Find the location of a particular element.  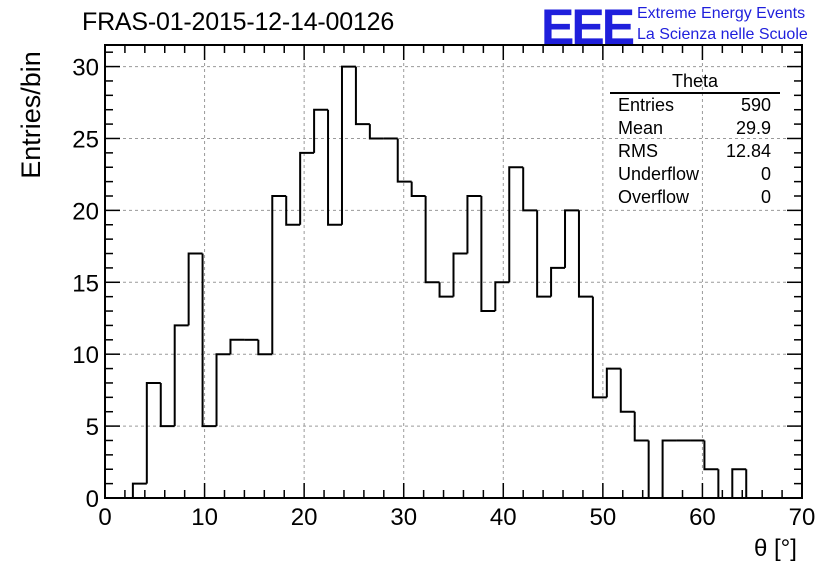

chart-title: FRAS-01-2015-12-14-00126 is located at coordinates (238, 22).